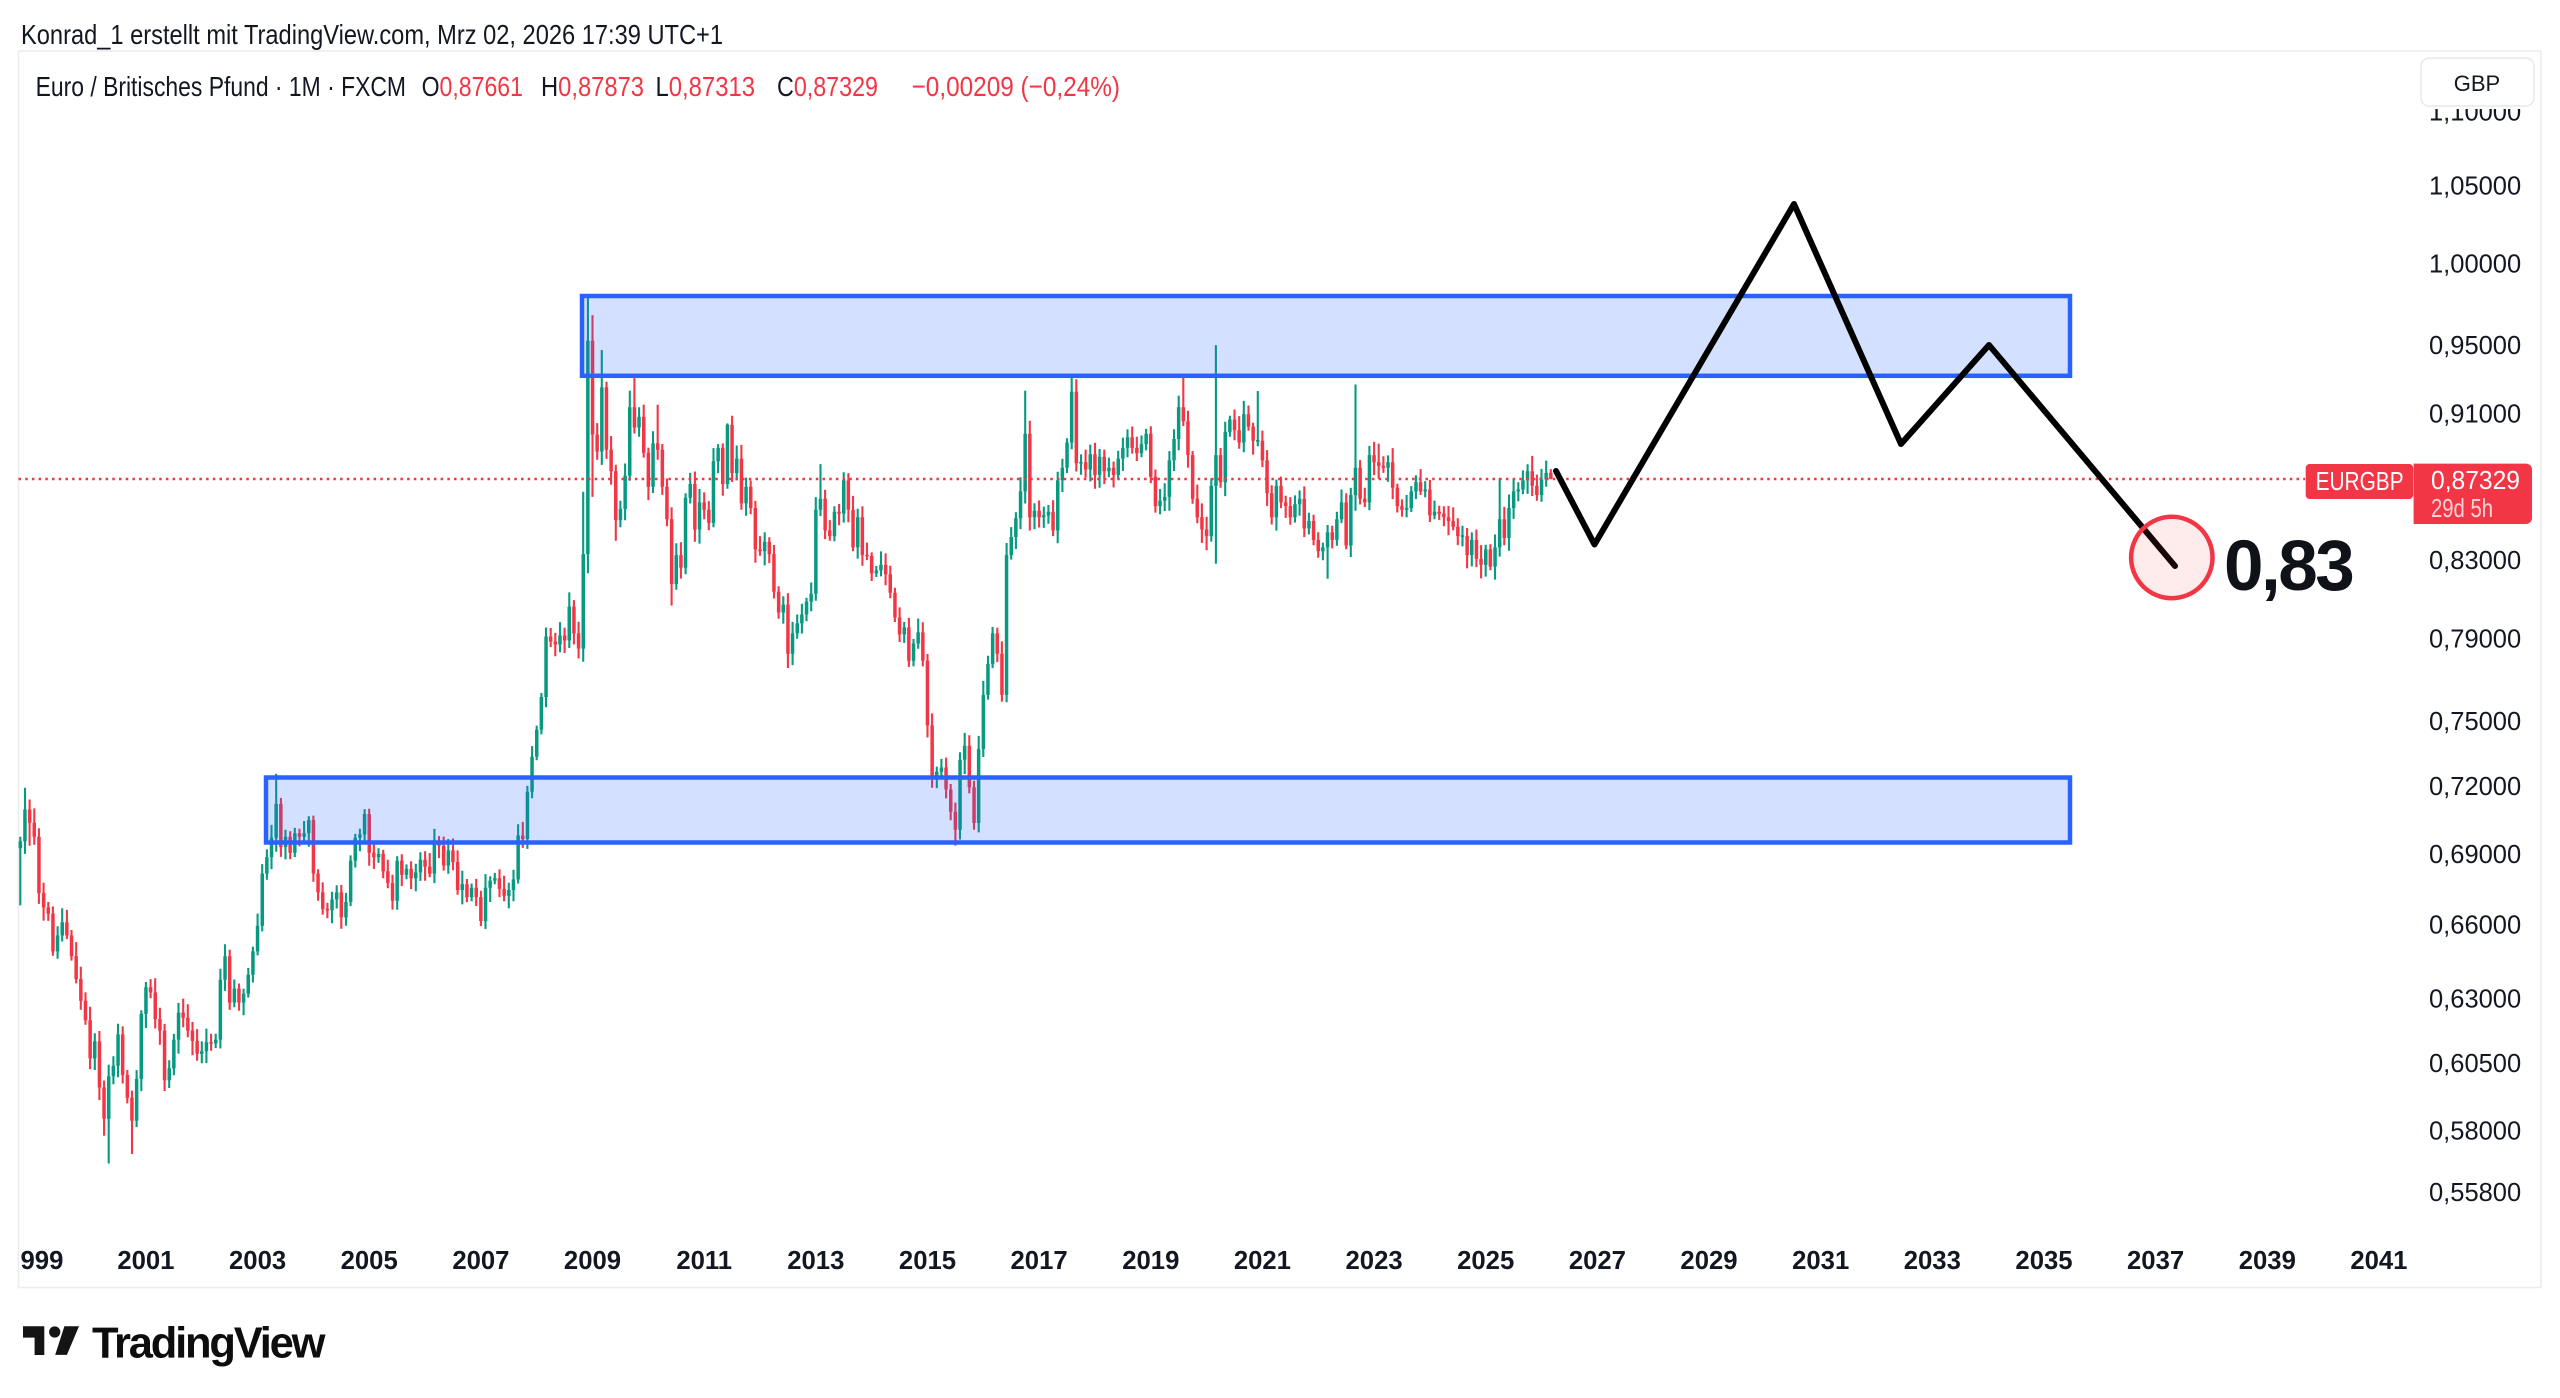 This screenshot has width=2560, height=1398. I want to click on svg-text: 0,60500, so click(2475, 1064).